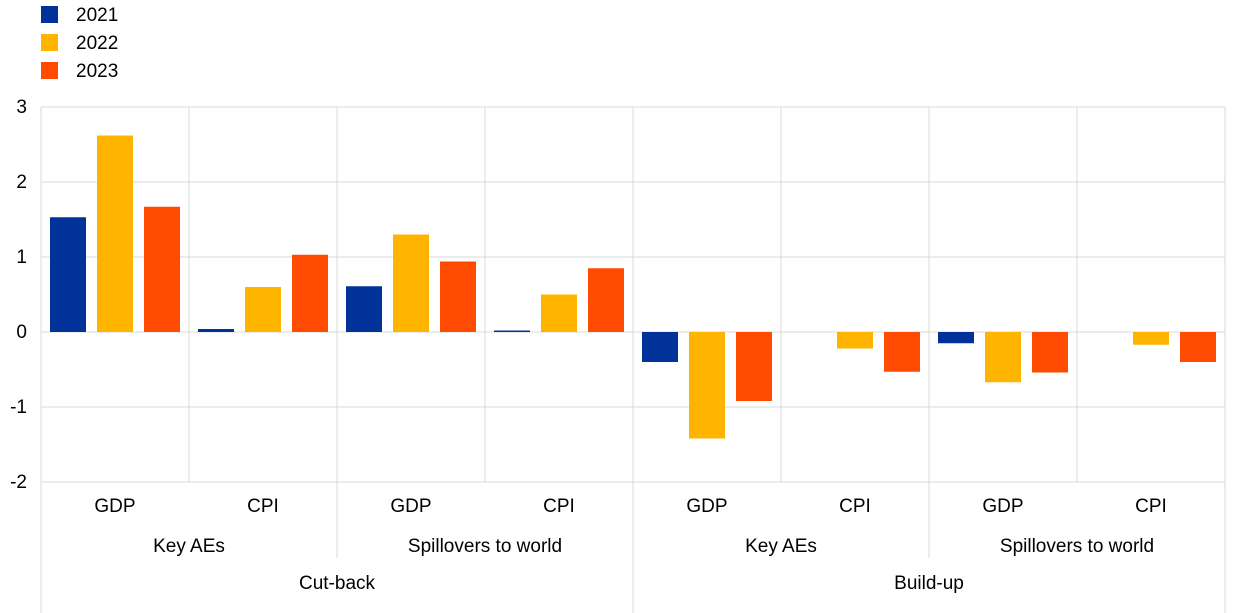 The width and height of the screenshot is (1240, 613). Describe the element at coordinates (97, 15) in the screenshot. I see `legend-label: 2021` at that location.